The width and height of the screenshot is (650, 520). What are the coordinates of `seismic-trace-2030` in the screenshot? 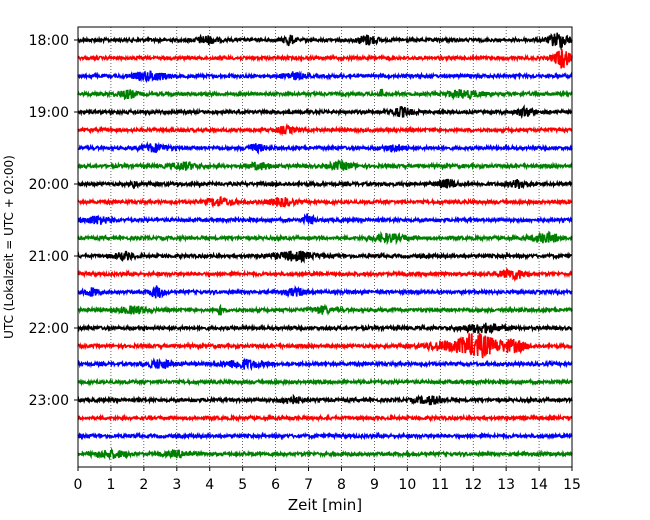 It's located at (325, 219).